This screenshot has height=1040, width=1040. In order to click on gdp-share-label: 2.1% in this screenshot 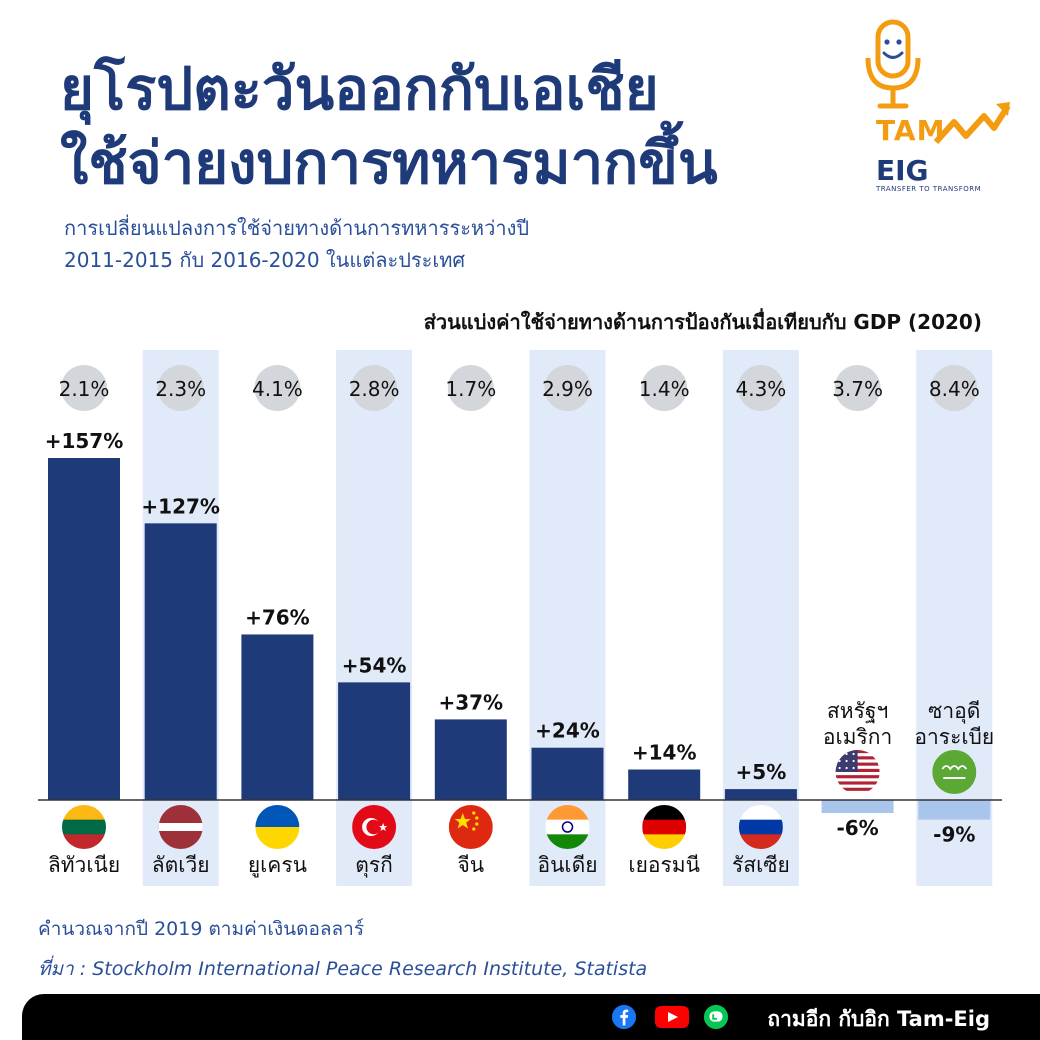, I will do `click(84, 389)`.